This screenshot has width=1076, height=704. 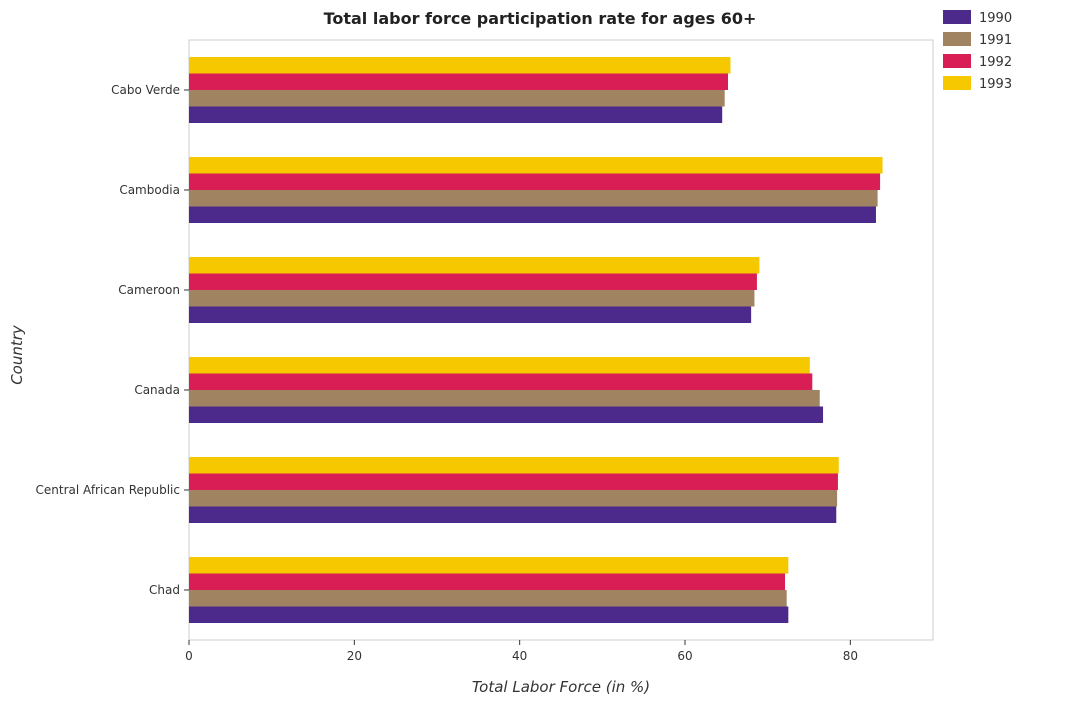 What do you see at coordinates (474, 265) in the screenshot?
I see `bar-1993-cameroon` at bounding box center [474, 265].